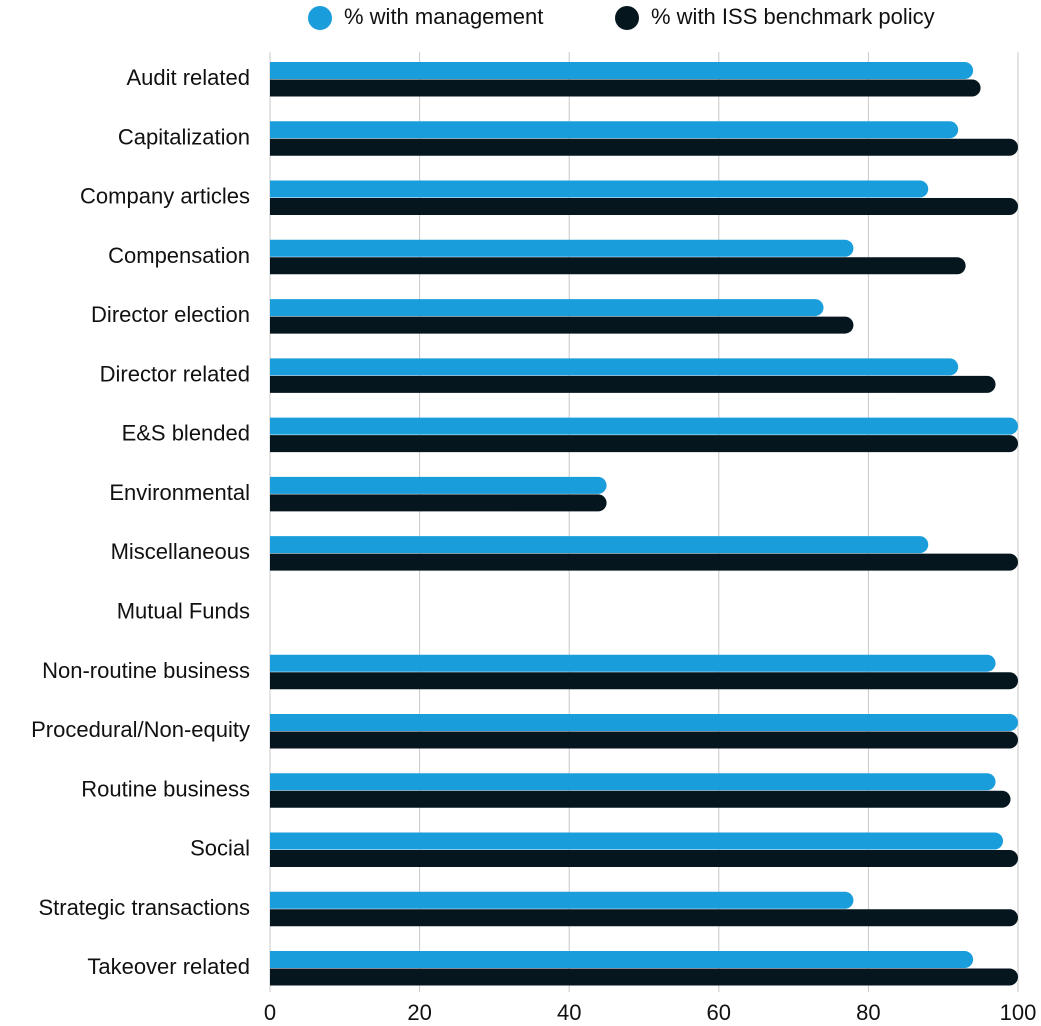  What do you see at coordinates (793, 16) in the screenshot?
I see `legend-label-series-2: % with ISS benchmark policy` at bounding box center [793, 16].